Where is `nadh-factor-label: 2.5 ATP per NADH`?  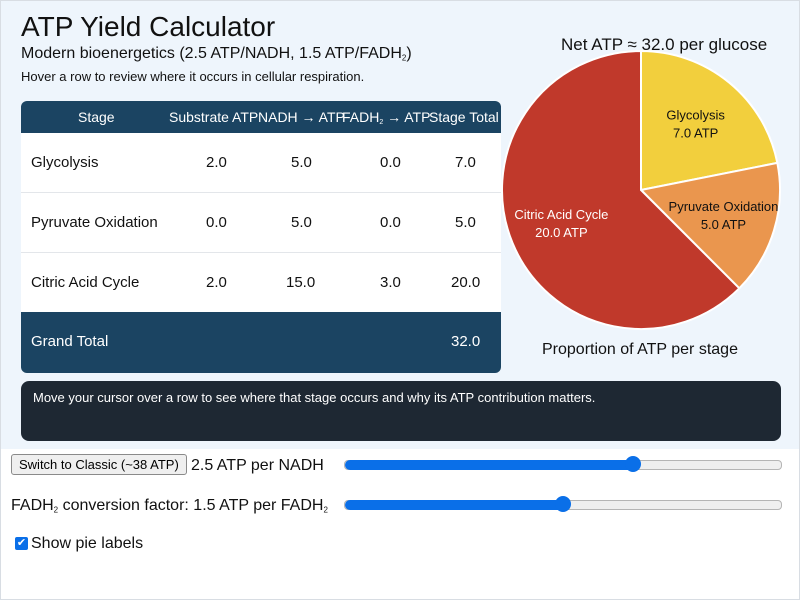
nadh-factor-label: 2.5 ATP per NADH is located at coordinates (257, 465).